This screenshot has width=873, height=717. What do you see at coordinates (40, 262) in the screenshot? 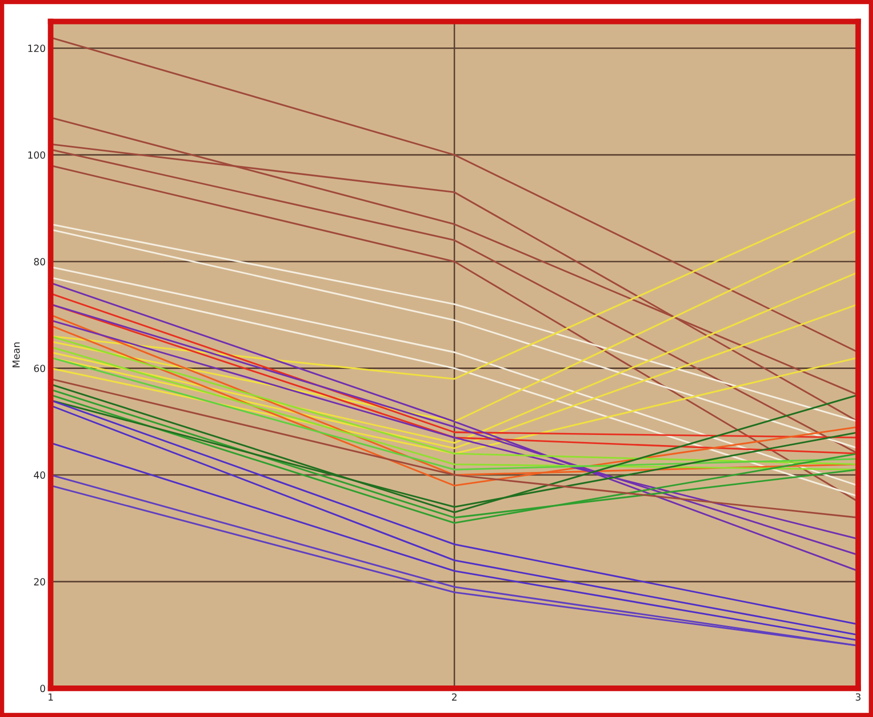
I see `y-tick-label: 80` at bounding box center [40, 262].